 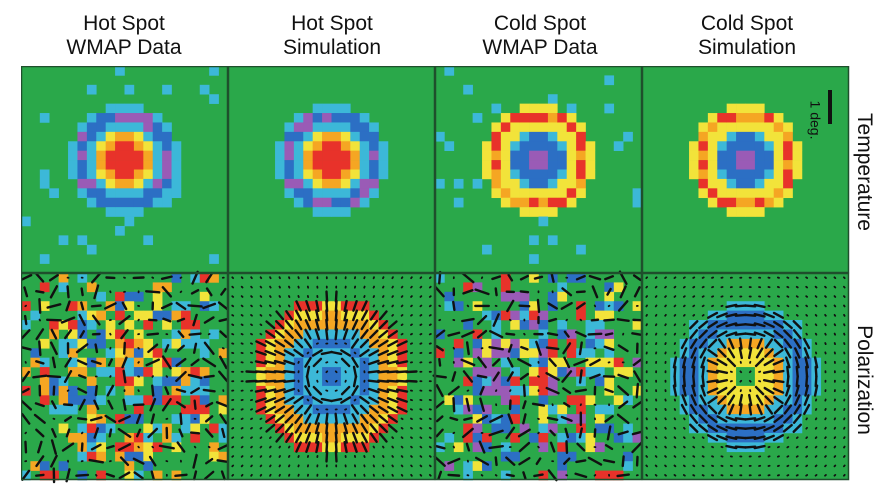 I want to click on column-header-cold-spot-simulation: Cold Spot Simulation, so click(x=747, y=36).